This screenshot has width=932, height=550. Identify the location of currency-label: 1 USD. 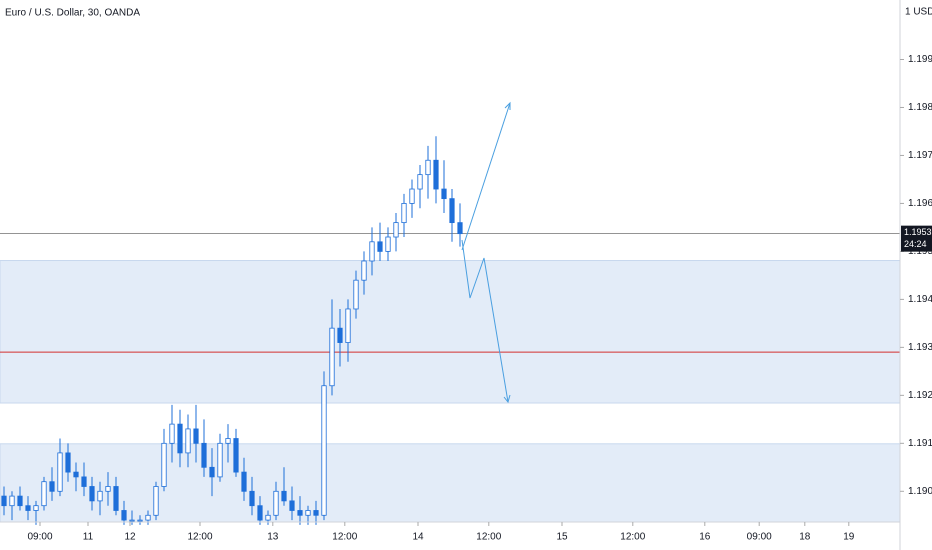
(918, 12).